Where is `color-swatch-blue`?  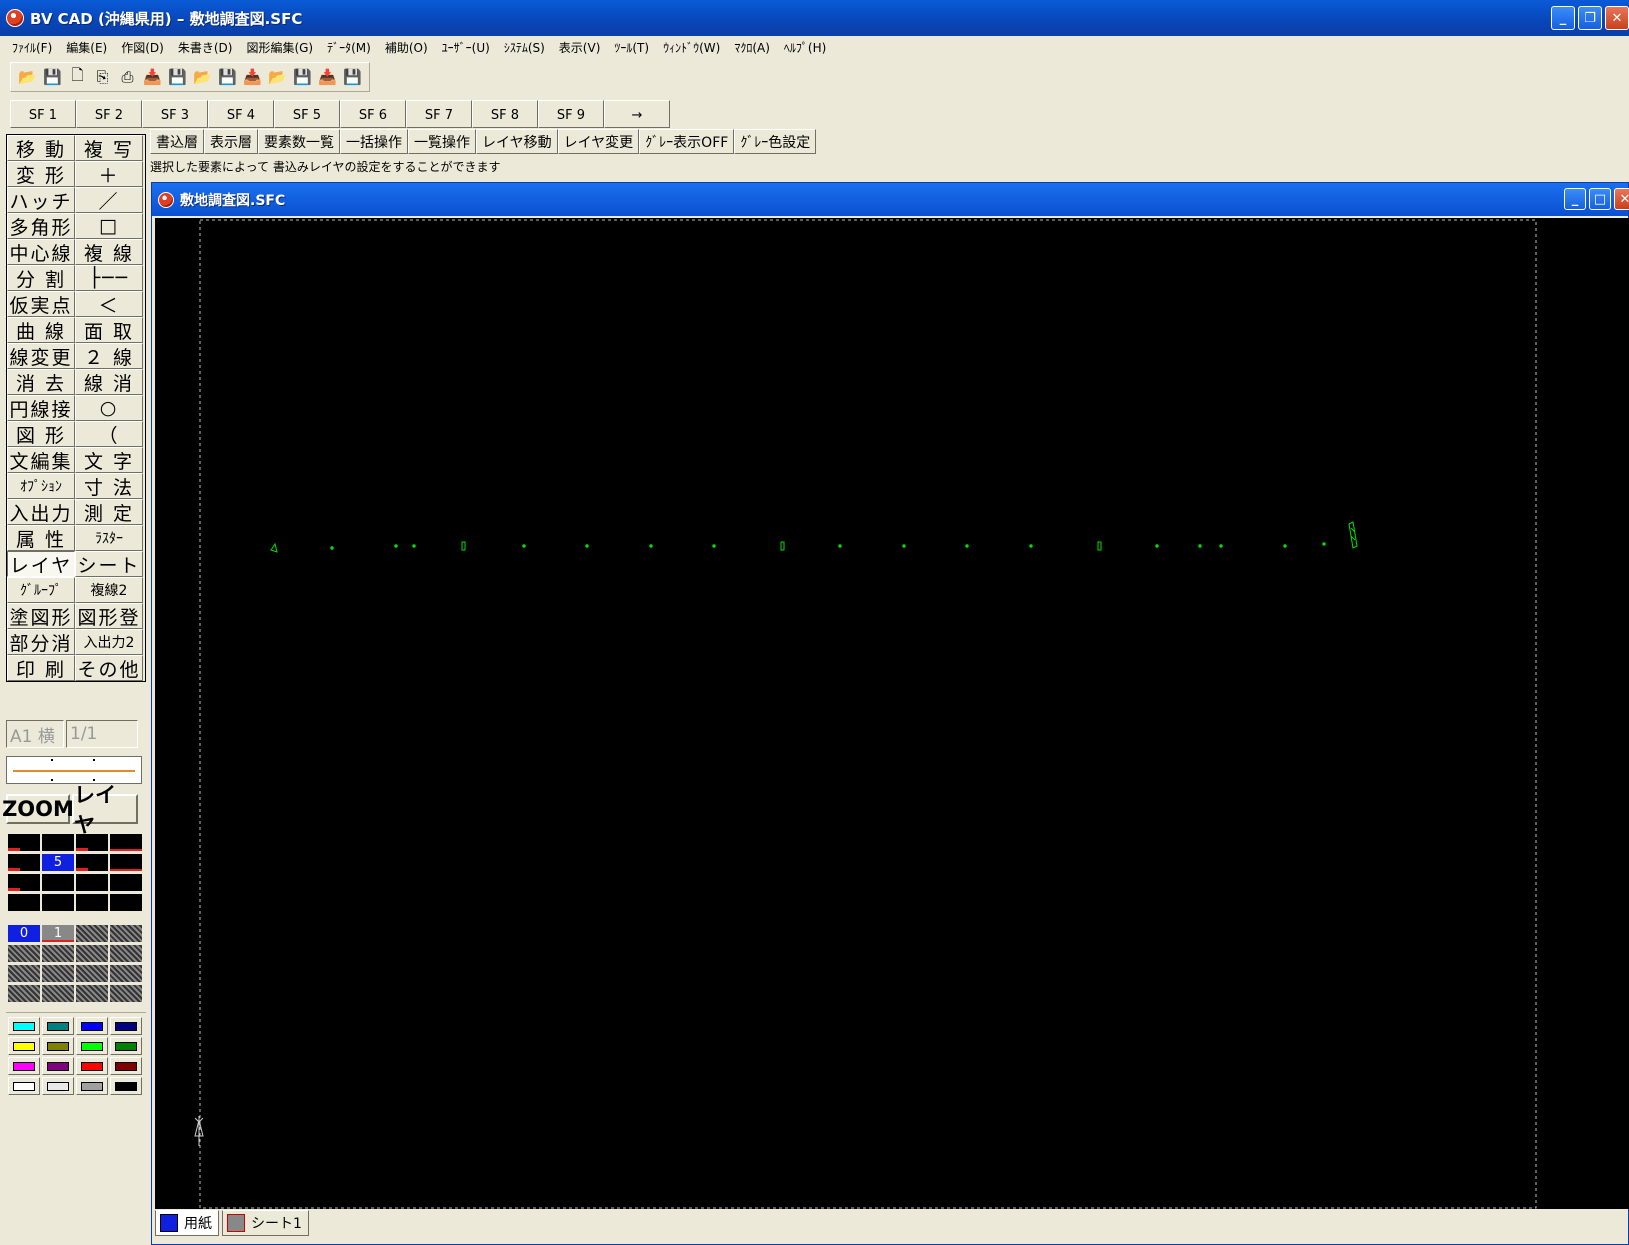 color-swatch-blue is located at coordinates (92, 1026).